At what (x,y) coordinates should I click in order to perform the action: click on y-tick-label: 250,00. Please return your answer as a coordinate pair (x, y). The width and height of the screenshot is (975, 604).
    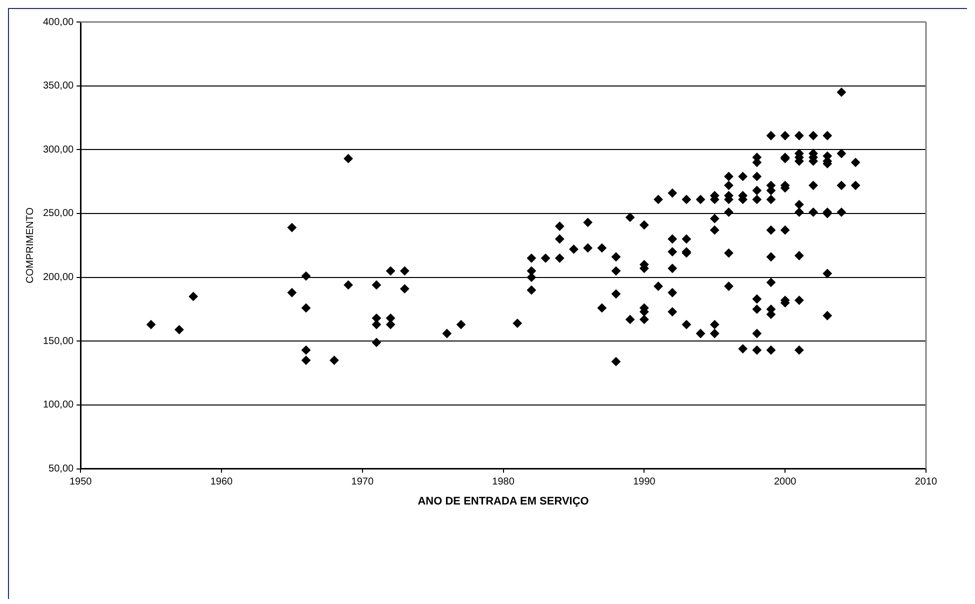
    Looking at the image, I should click on (58, 214).